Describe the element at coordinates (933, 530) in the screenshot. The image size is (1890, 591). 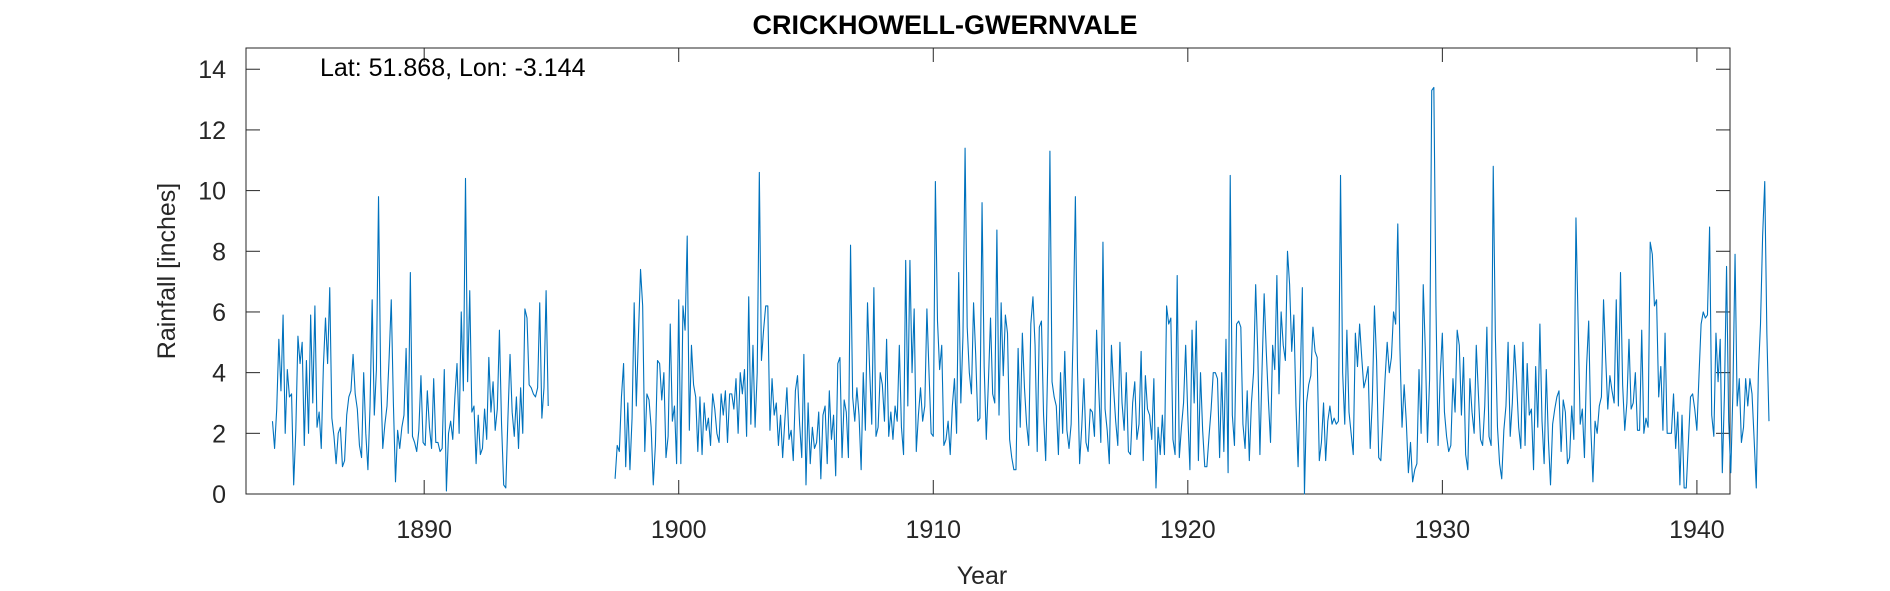
I see `x-tick-label: 1910` at that location.